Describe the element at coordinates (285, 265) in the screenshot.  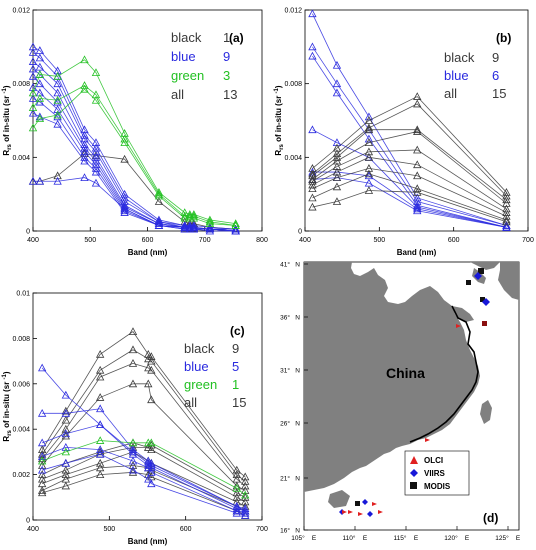
I see `map-y-tick-label: 41°` at that location.